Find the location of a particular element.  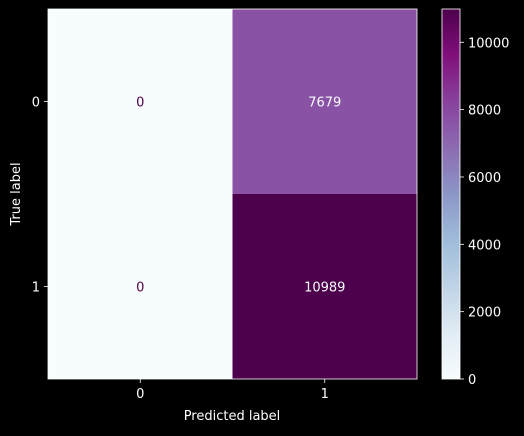

cell-value-0-1: 7679 is located at coordinates (324, 103).